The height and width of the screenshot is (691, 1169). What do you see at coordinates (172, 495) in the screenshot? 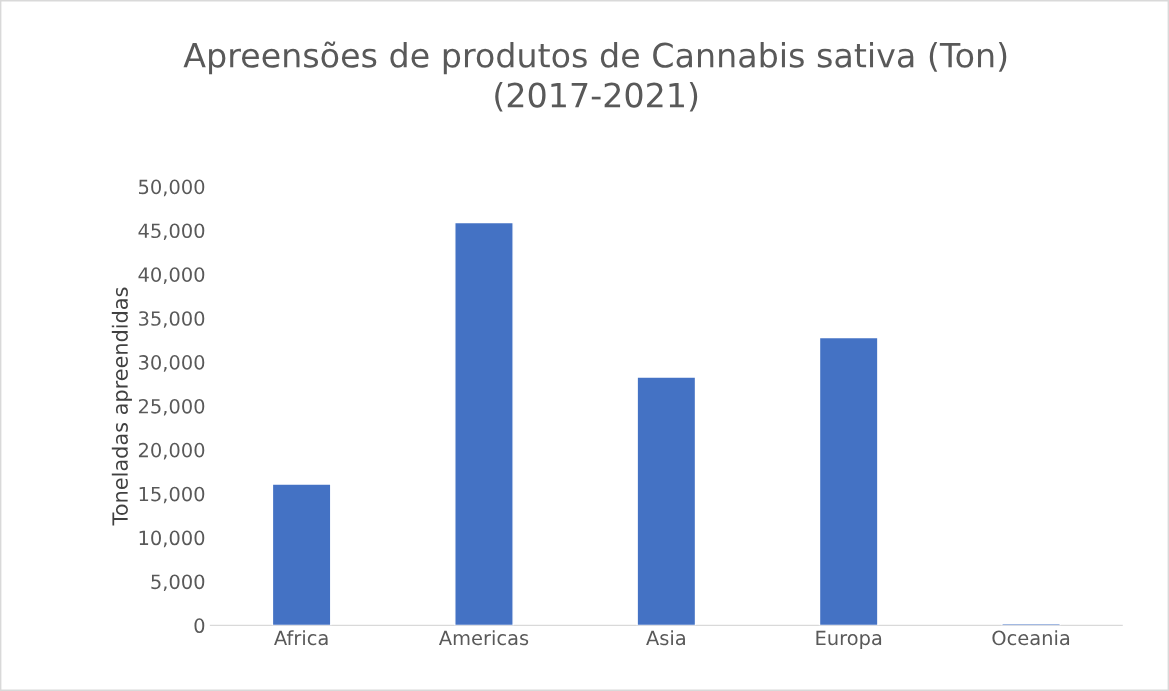
I see `y-tick-label: 15,000` at bounding box center [172, 495].